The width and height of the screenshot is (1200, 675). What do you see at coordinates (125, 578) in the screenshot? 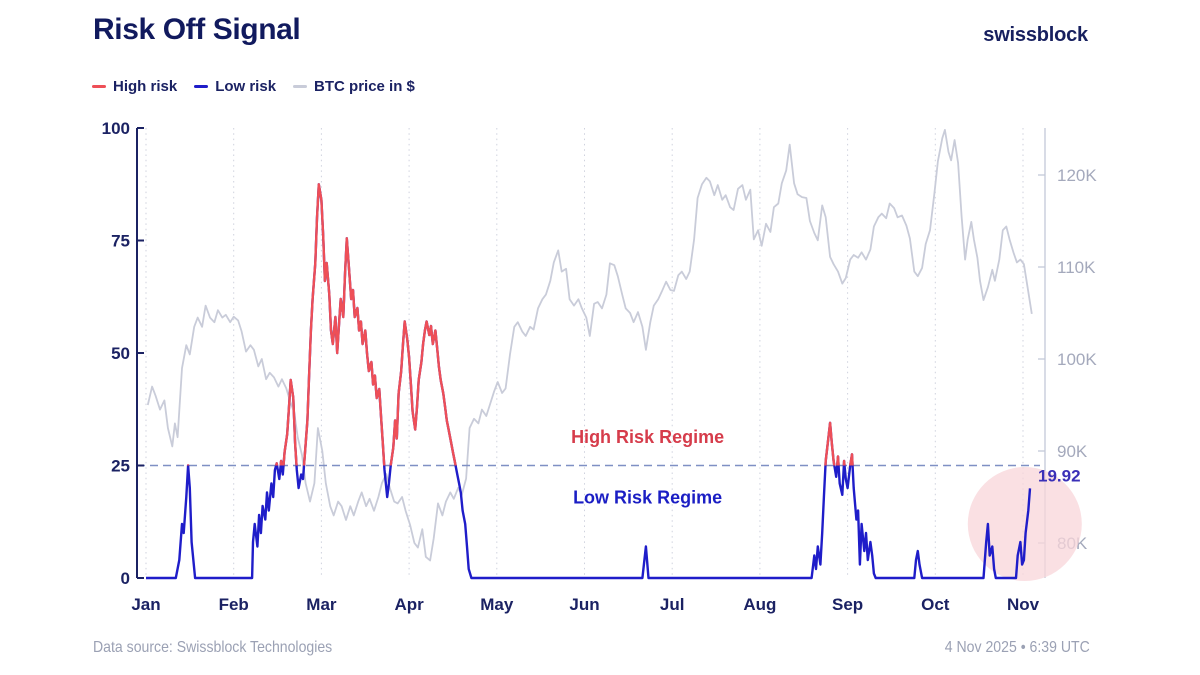
I see `left-axis-label: 0` at bounding box center [125, 578].